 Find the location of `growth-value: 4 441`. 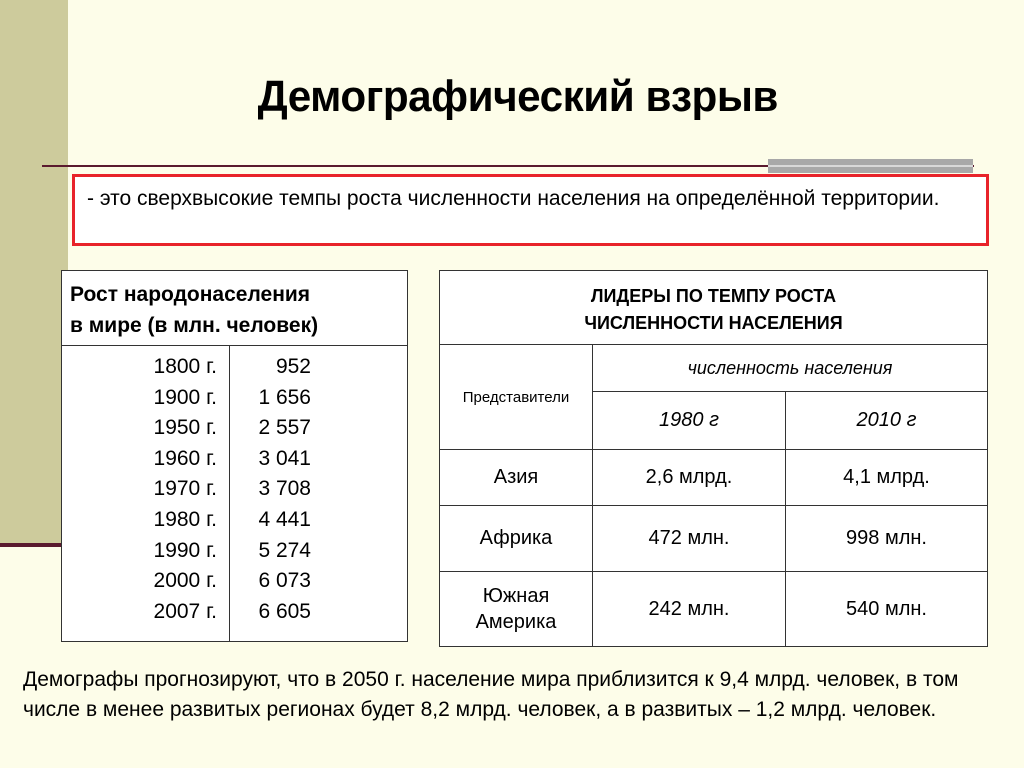

growth-value: 4 441 is located at coordinates (284, 519).